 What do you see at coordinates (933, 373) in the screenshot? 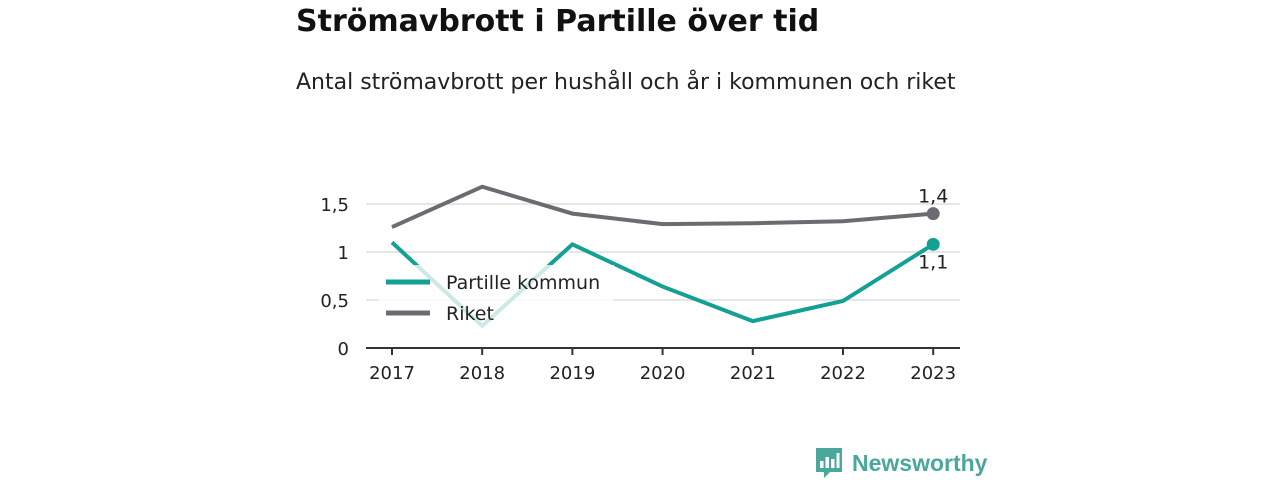
I see `x-tick-label: 2023` at bounding box center [933, 373].